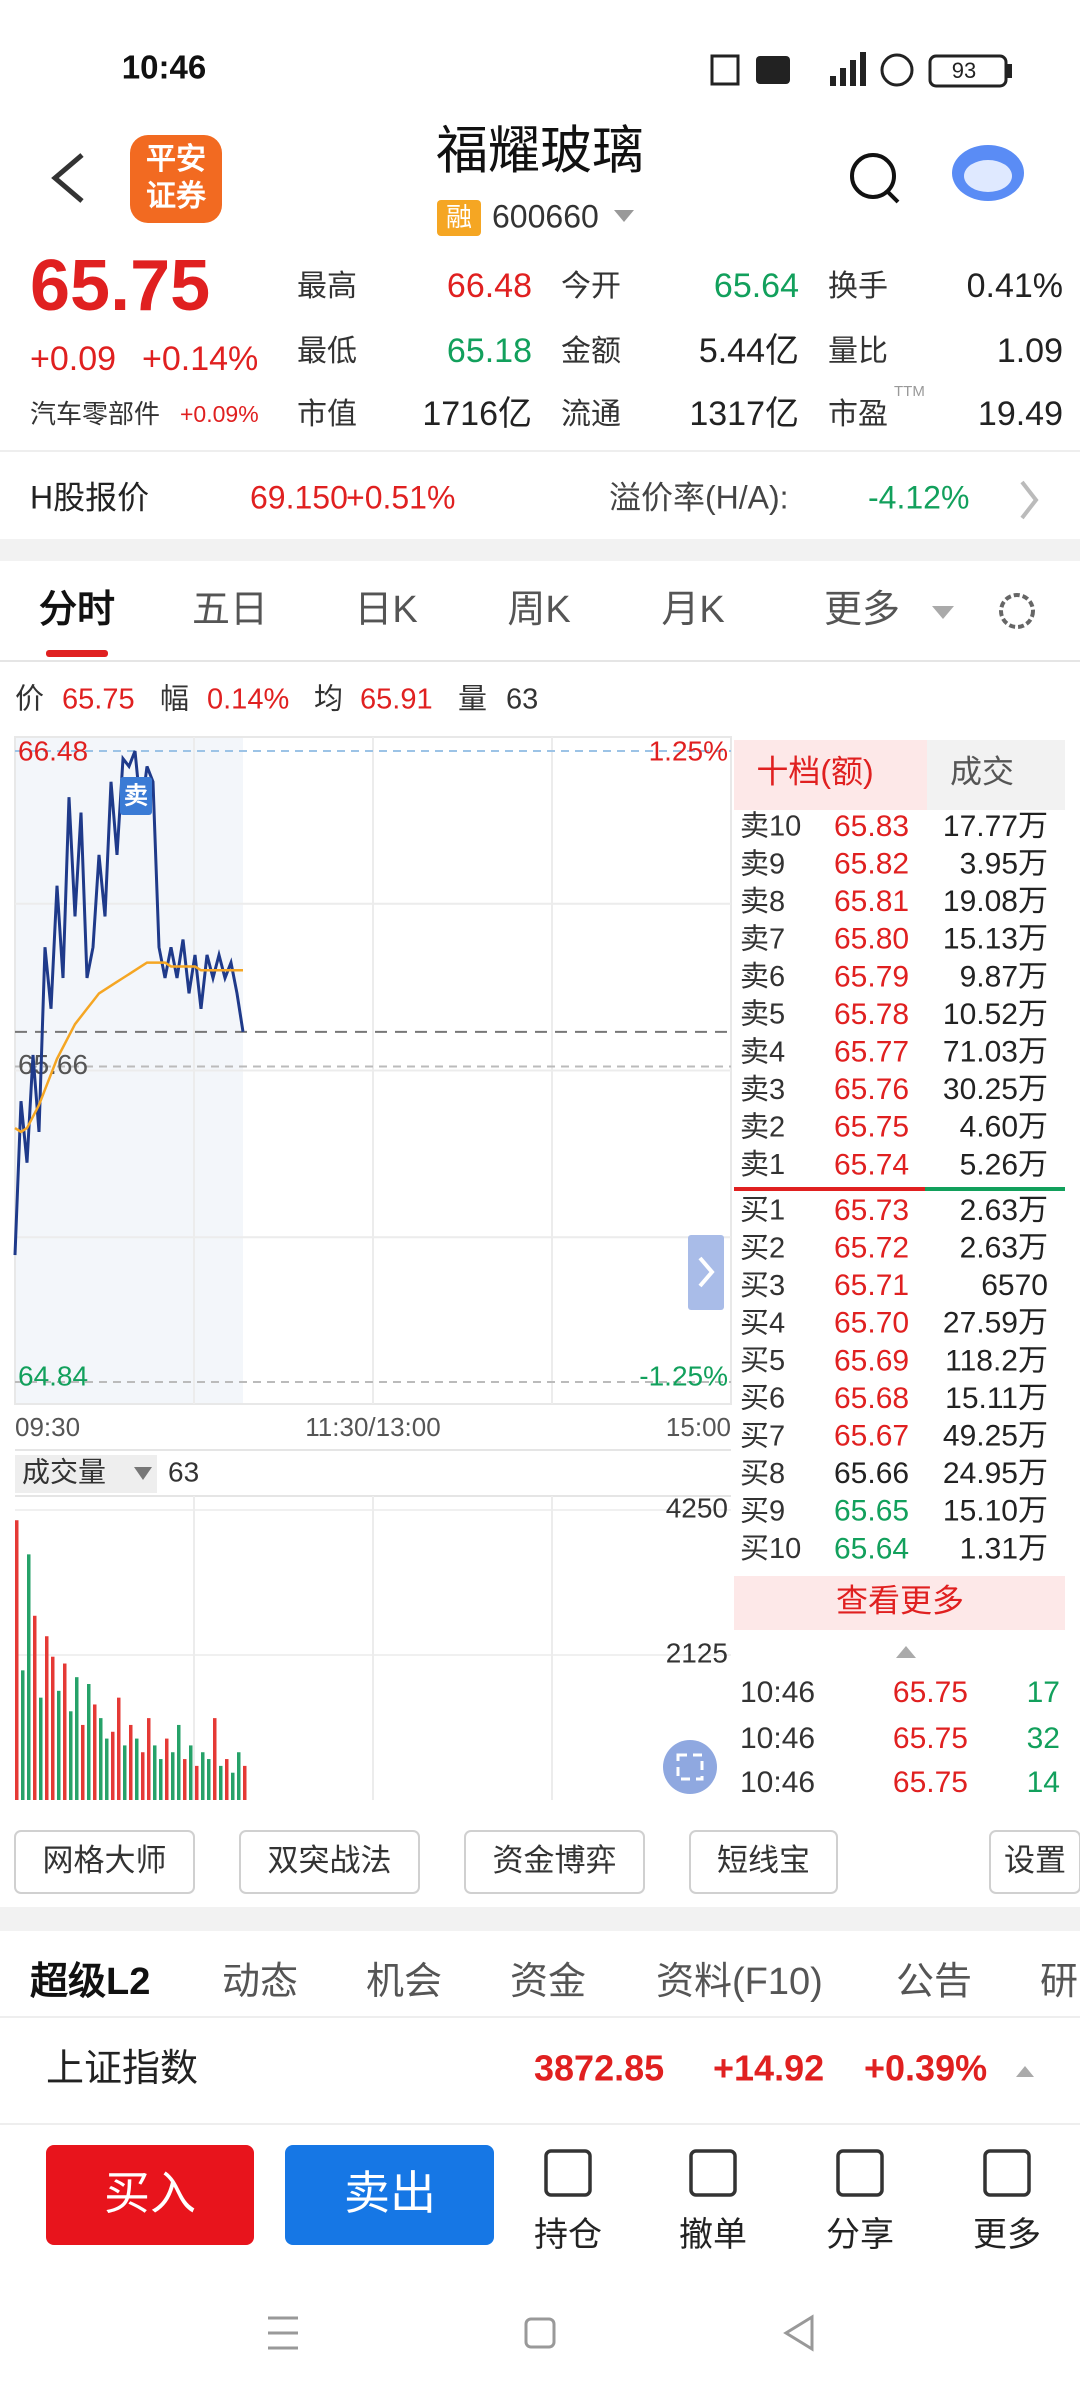 The width and height of the screenshot is (1080, 2400). Describe the element at coordinates (548, 1982) in the screenshot. I see `info-tab: 资金` at that location.